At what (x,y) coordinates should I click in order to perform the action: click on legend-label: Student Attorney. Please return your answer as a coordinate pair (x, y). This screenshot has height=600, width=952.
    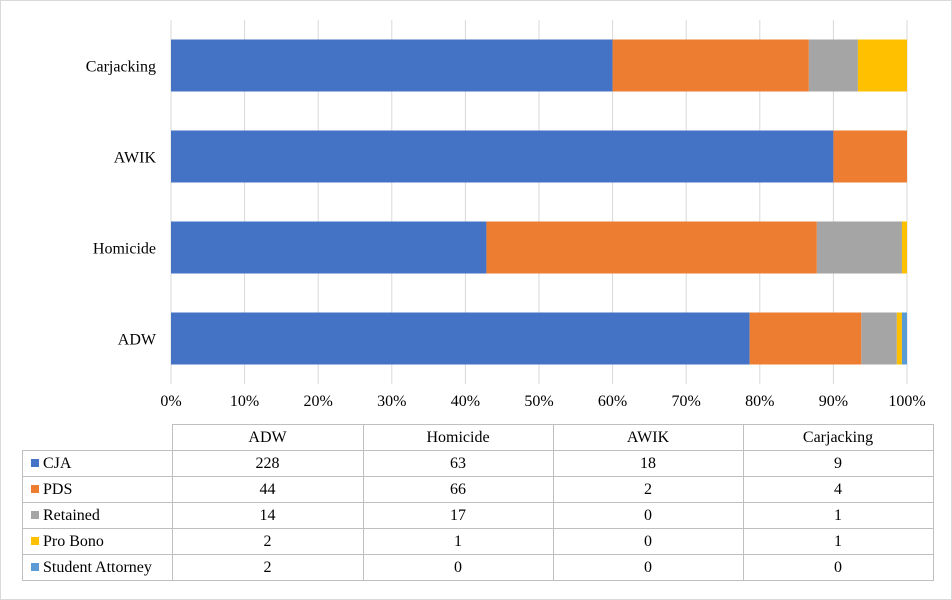
    Looking at the image, I should click on (97, 567).